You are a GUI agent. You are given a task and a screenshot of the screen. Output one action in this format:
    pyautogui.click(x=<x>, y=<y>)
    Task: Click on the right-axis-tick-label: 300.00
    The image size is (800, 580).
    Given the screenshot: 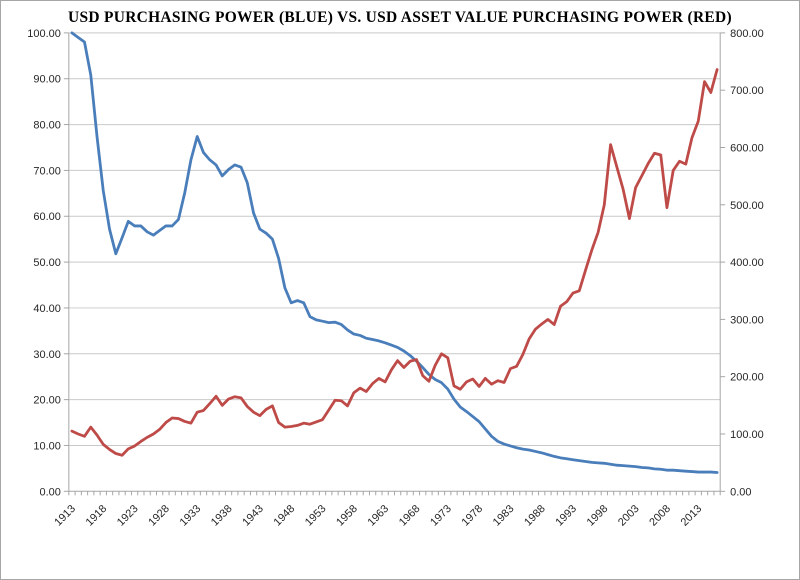 What is the action you would take?
    pyautogui.click(x=747, y=320)
    